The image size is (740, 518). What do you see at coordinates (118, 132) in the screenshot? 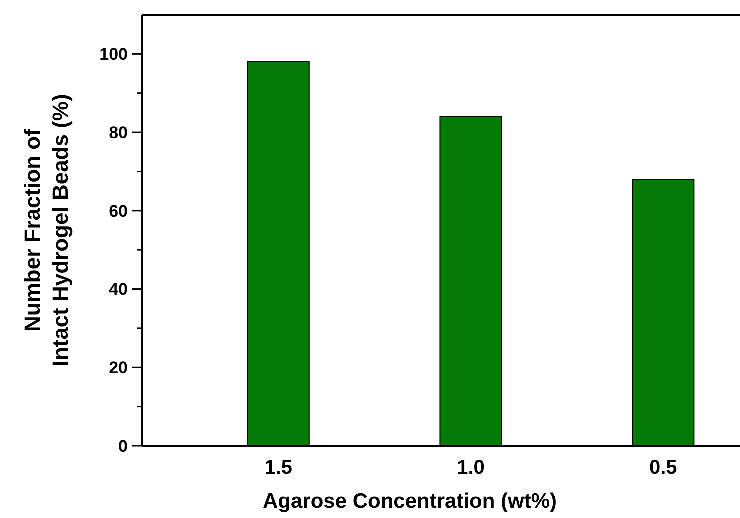
I see `y-tick-label: 80` at bounding box center [118, 132].